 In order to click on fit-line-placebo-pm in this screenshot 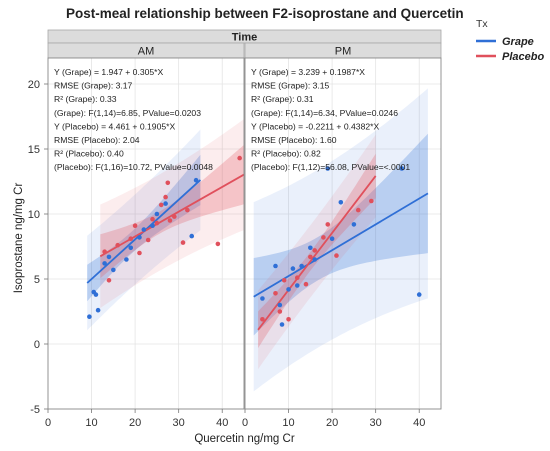, I will do `click(317, 253)`.